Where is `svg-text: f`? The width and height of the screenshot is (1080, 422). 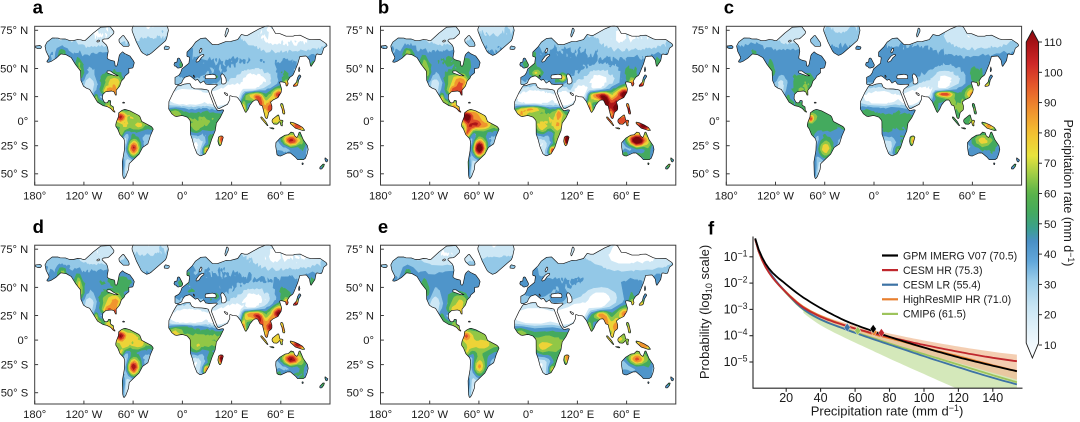
svg-text: f is located at coordinates (711, 228).